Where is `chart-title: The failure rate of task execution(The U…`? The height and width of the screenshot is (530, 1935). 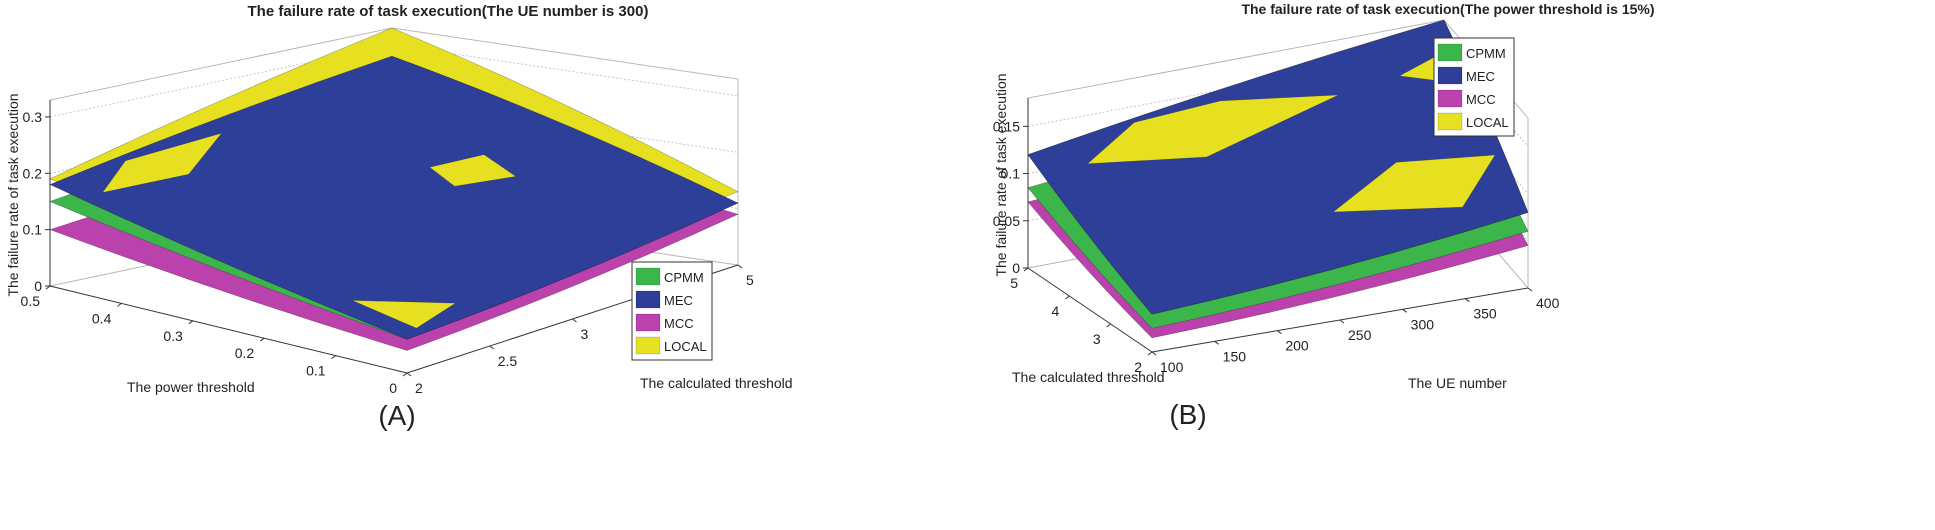 chart-title: The failure rate of task execution(The U… is located at coordinates (448, 11).